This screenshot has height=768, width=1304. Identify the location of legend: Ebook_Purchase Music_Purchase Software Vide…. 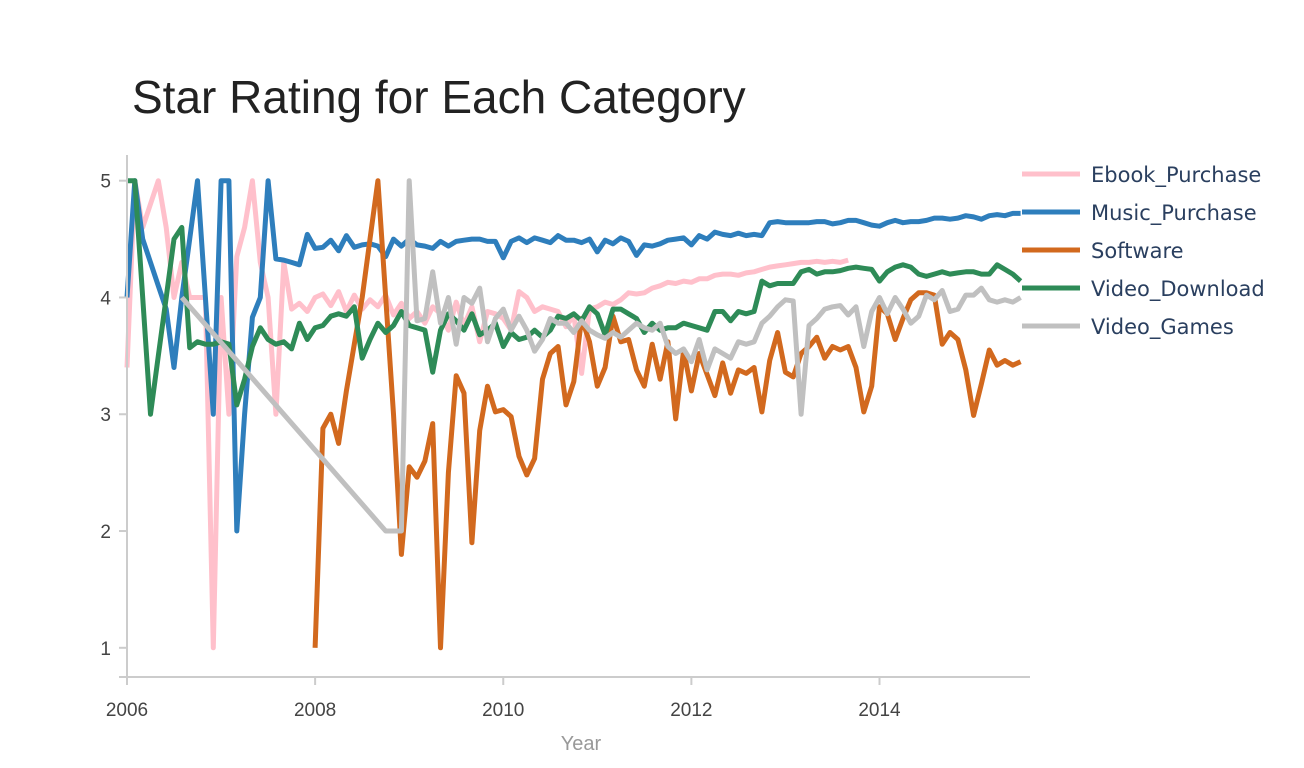
(1143, 251).